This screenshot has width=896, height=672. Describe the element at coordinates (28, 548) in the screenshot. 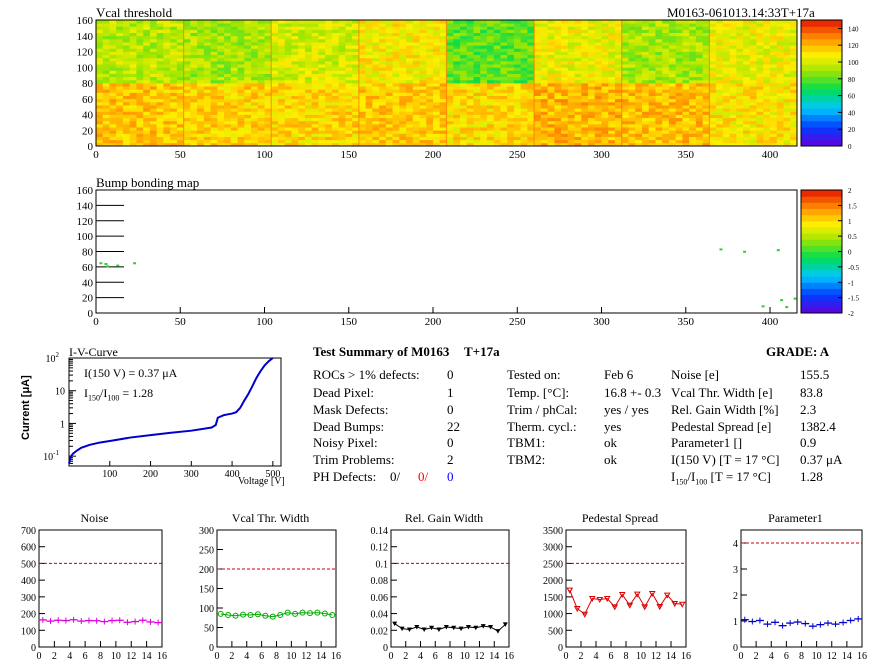

I see `noise-ytick-label: 600` at that location.